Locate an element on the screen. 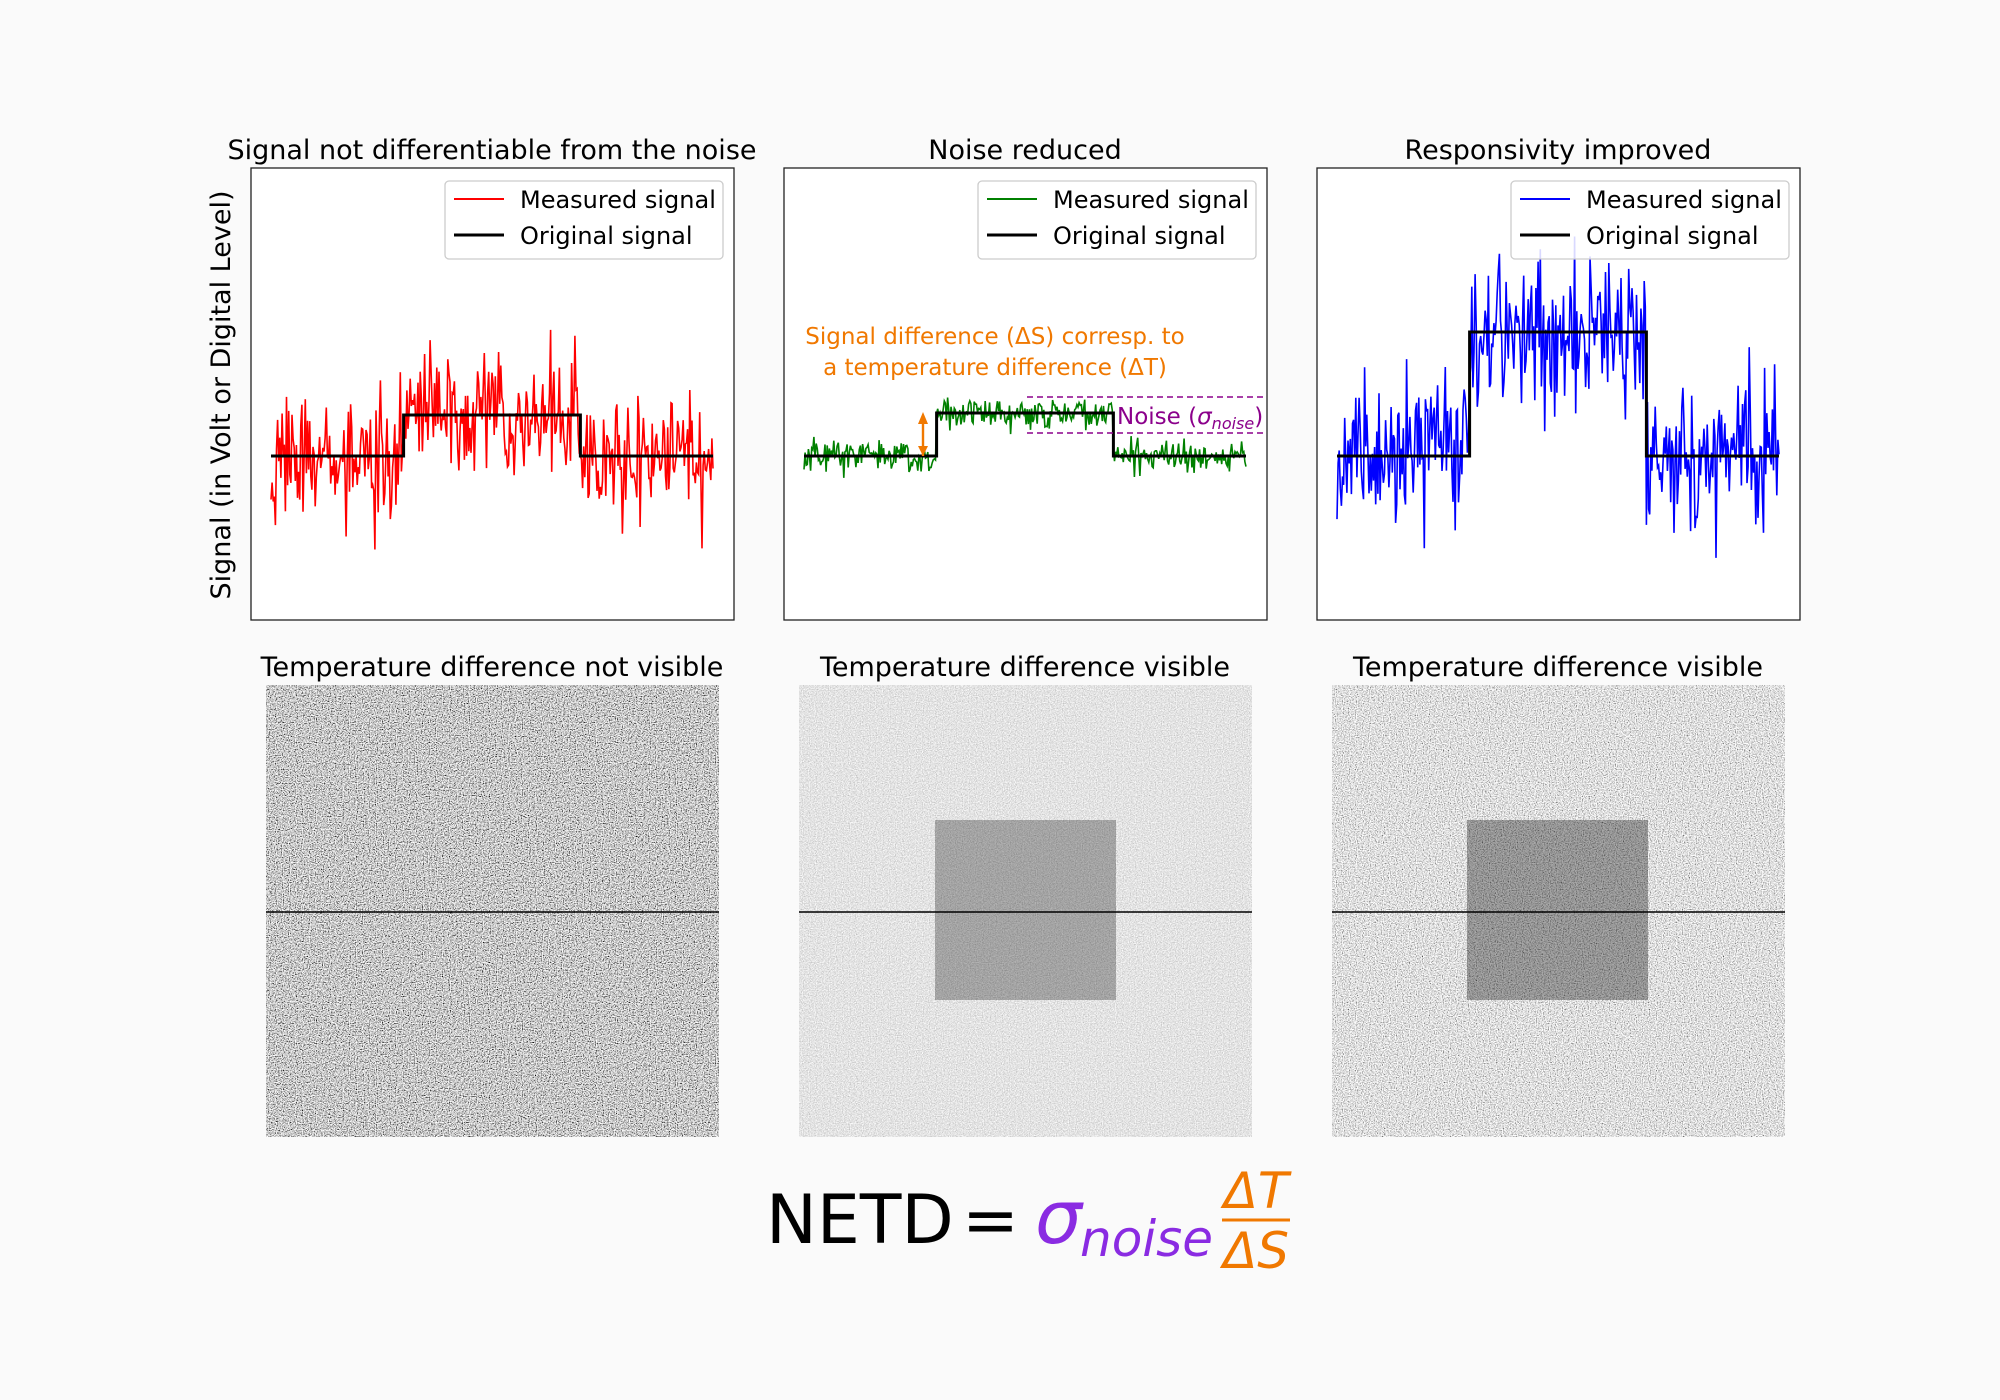 The height and width of the screenshot is (1400, 2000). noise-label-subscript: noise is located at coordinates (1233, 423).